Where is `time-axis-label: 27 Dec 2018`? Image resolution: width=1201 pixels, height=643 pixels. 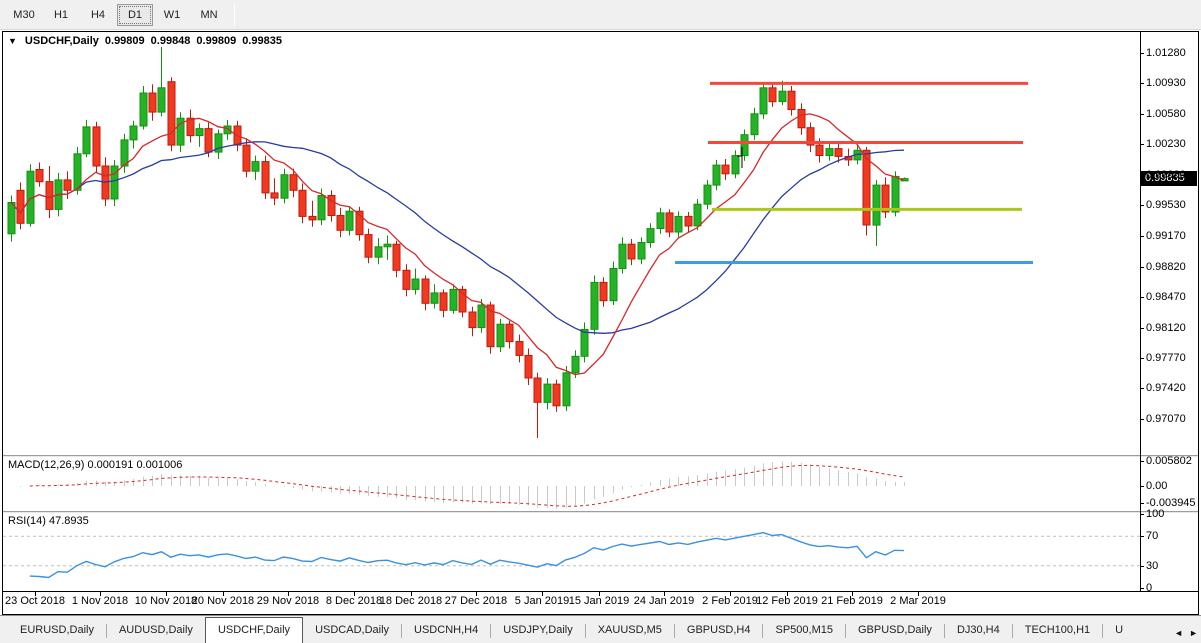 time-axis-label: 27 Dec 2018 is located at coordinates (476, 601).